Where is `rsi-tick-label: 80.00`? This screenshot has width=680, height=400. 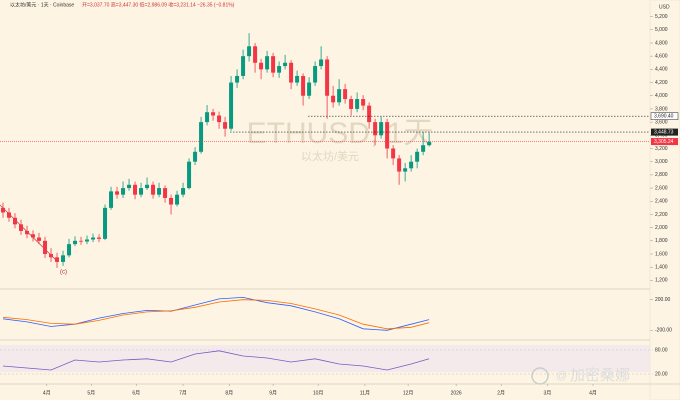
rsi-tick-label: 80.00 is located at coordinates (661, 350).